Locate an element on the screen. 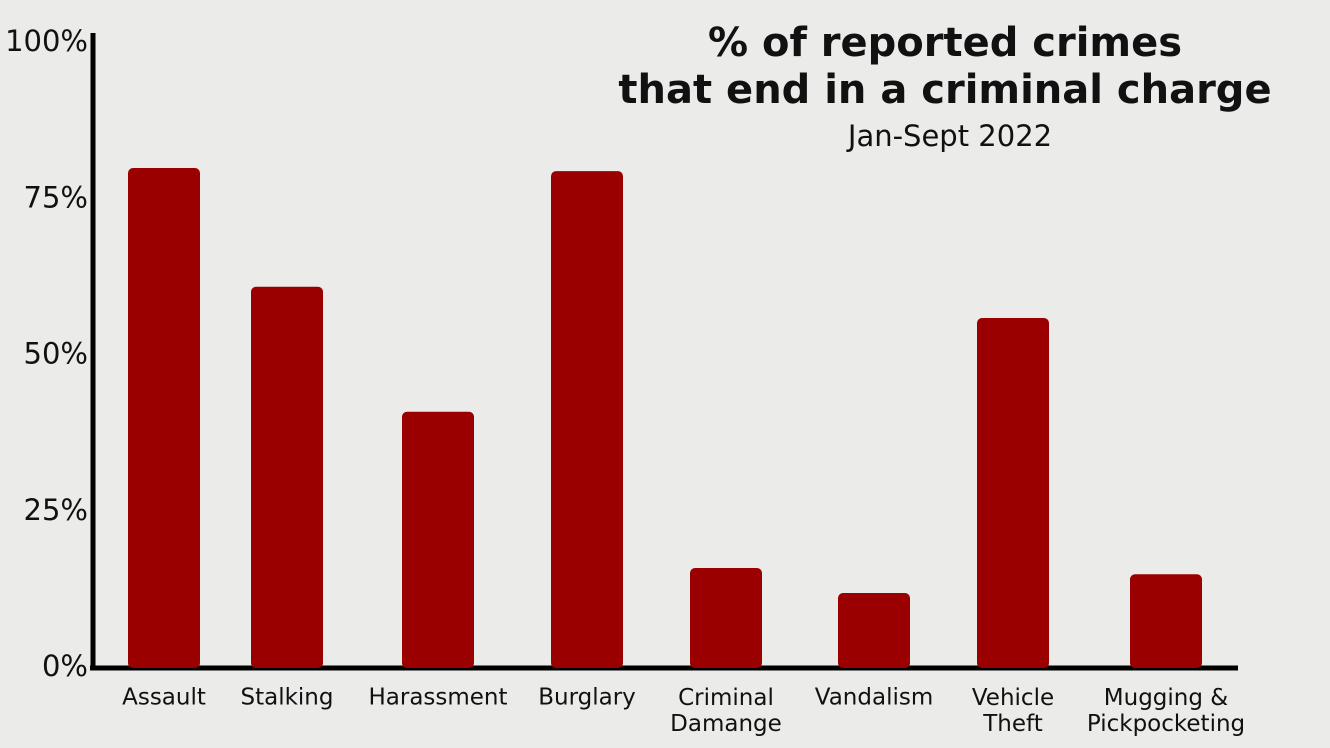 This screenshot has height=748, width=1330. x-tick-label: Mugging & Pickpocketing is located at coordinates (1166, 711).